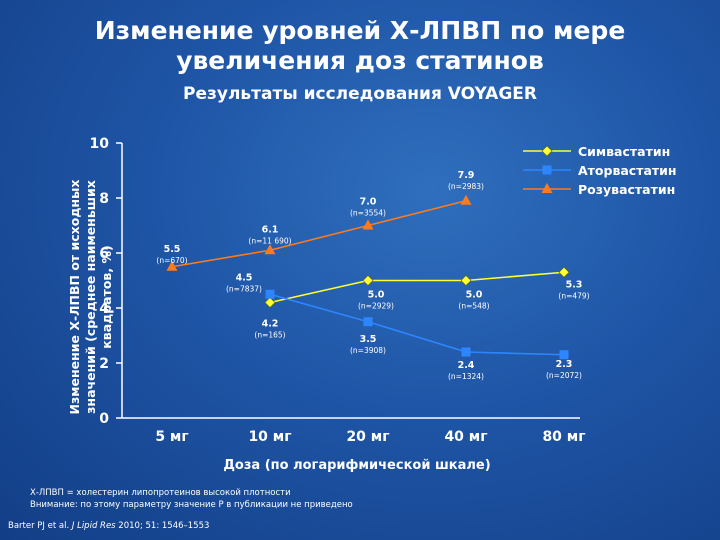 The image size is (720, 540). Describe the element at coordinates (376, 306) in the screenshot. I see `simvastatin-n-label: (n=2929)` at that location.